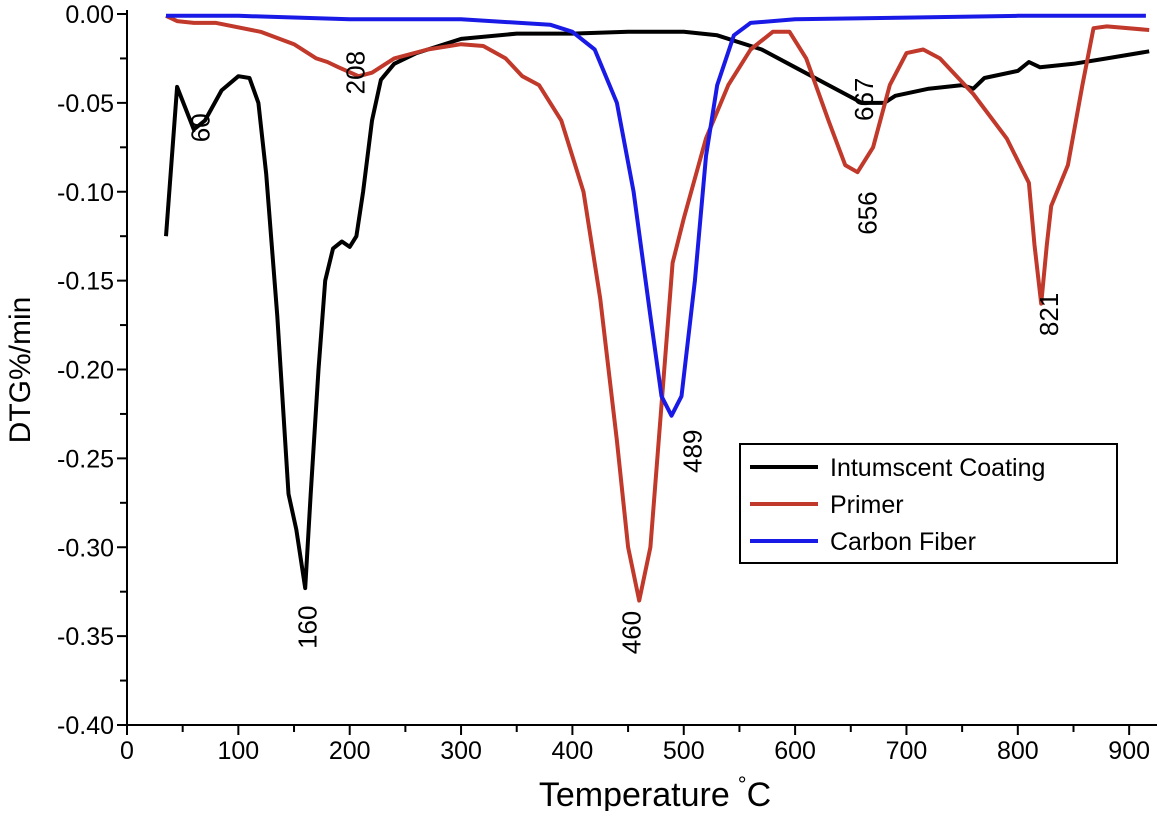  Describe the element at coordinates (85, 726) in the screenshot. I see `y-tick-label: -0.40` at that location.